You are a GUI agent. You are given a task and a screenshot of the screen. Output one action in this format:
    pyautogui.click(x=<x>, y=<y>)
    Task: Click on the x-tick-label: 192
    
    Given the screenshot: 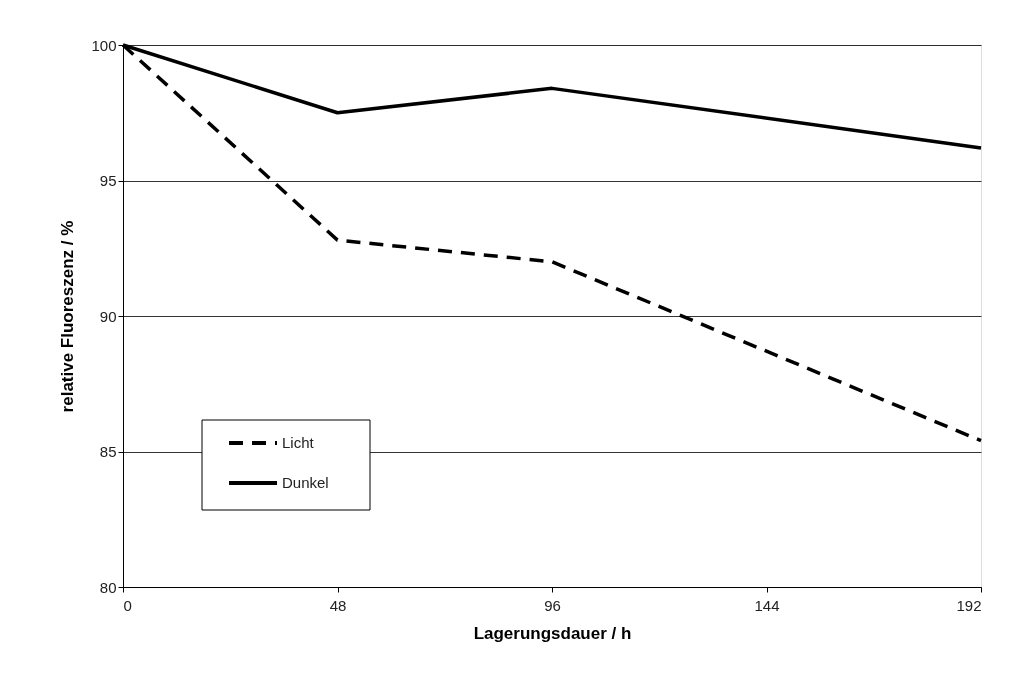 What is the action you would take?
    pyautogui.click(x=969, y=605)
    